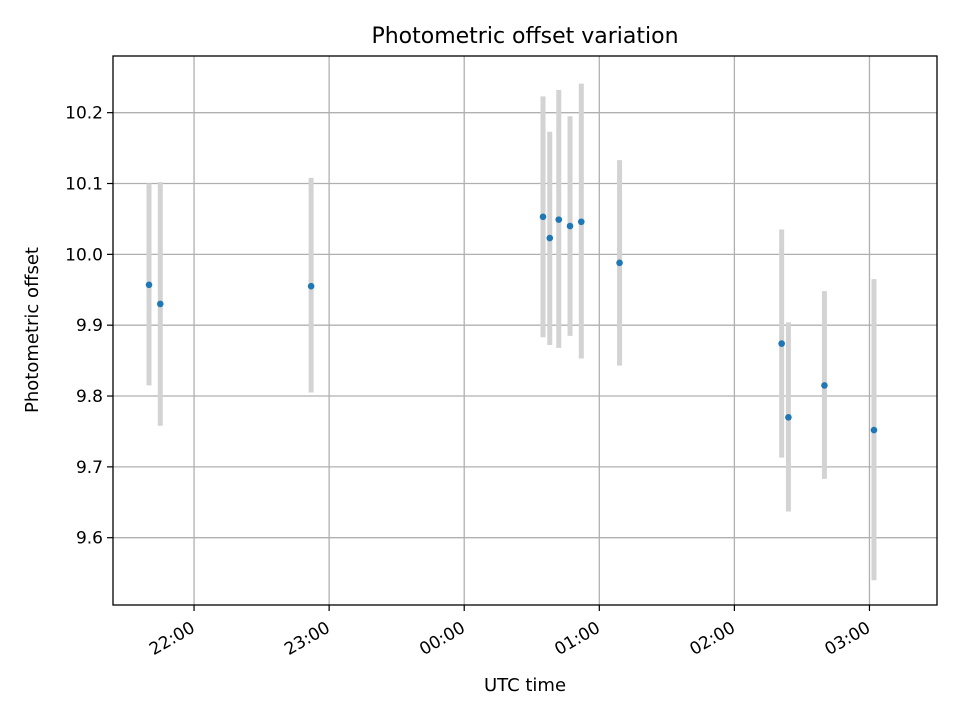 This screenshot has width=960, height=720. What do you see at coordinates (84, 255) in the screenshot?
I see `y-tick-label: 10.0` at bounding box center [84, 255].